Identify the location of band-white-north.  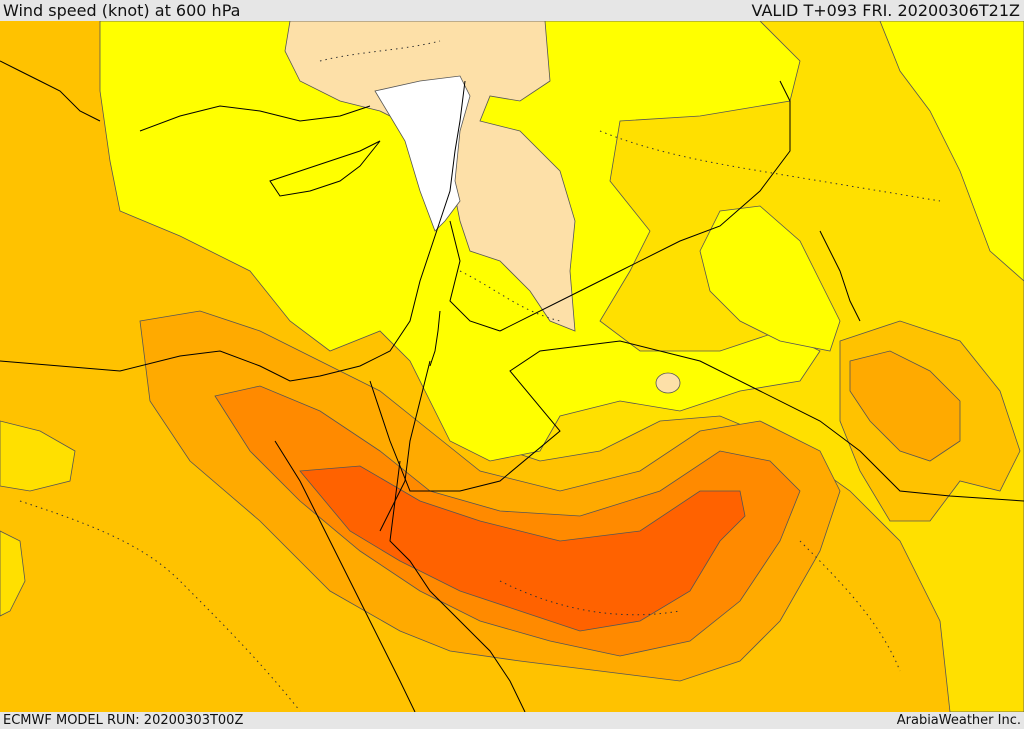
(422, 153).